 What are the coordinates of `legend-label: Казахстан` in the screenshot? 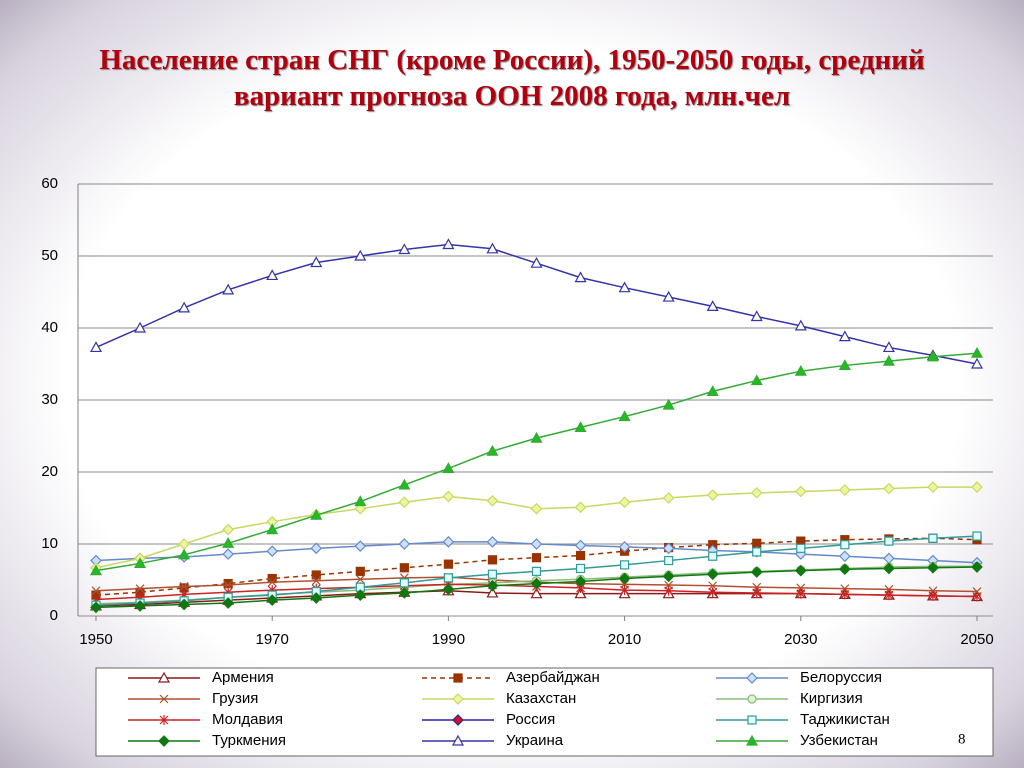 It's located at (541, 698).